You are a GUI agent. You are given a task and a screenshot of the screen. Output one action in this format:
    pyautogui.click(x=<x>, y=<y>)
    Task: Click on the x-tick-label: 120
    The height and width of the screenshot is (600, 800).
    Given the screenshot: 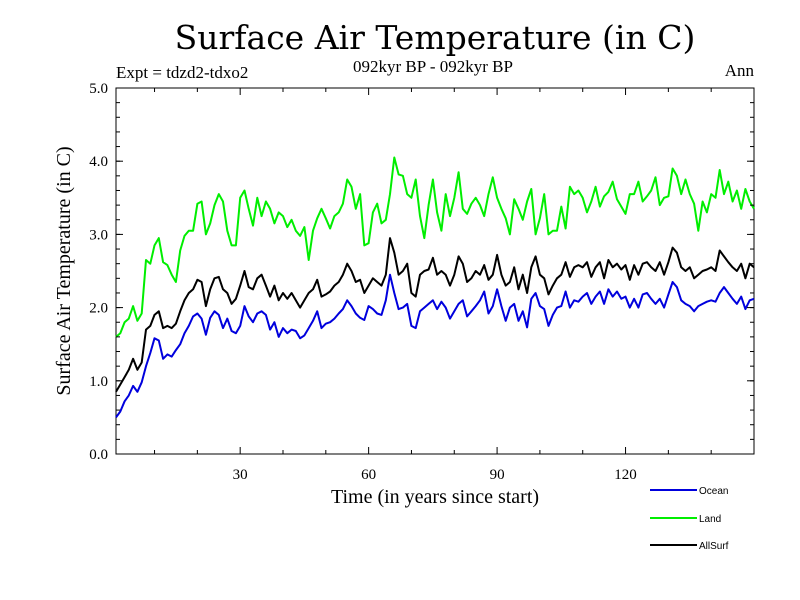 What is the action you would take?
    pyautogui.click(x=625, y=475)
    